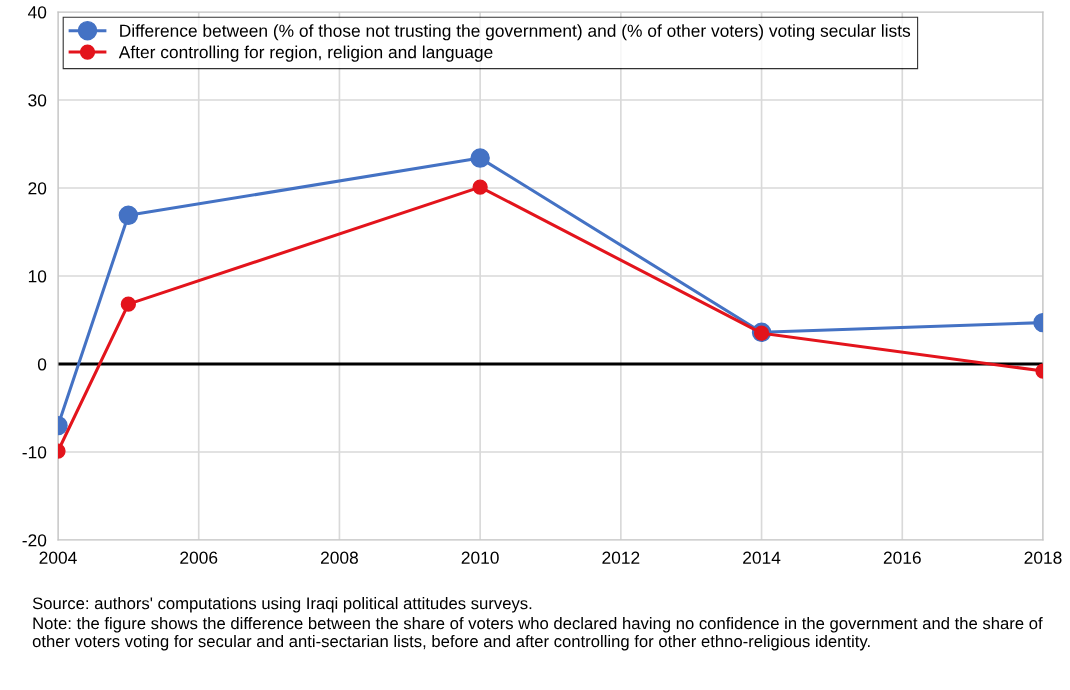  I want to click on x-tick-label: 2014, so click(762, 557).